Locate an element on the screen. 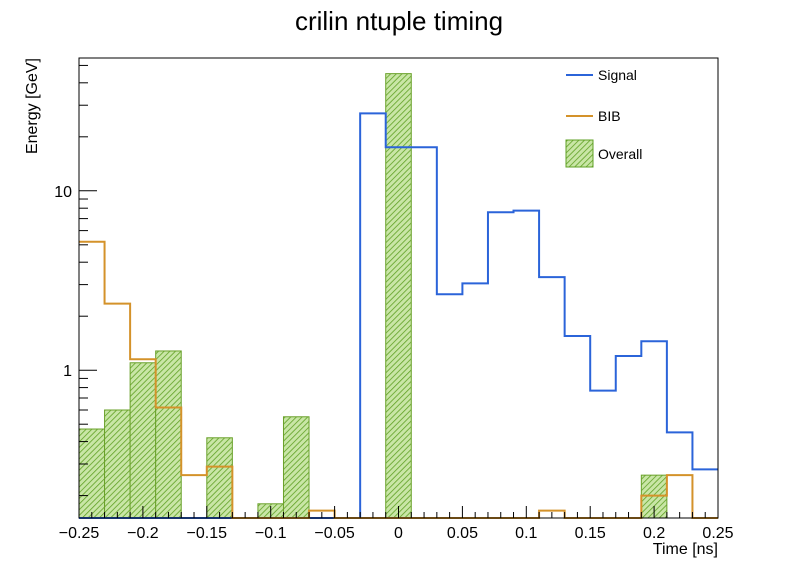 The image size is (798, 575). legend: Signal BIB Overall is located at coordinates (603, 117).